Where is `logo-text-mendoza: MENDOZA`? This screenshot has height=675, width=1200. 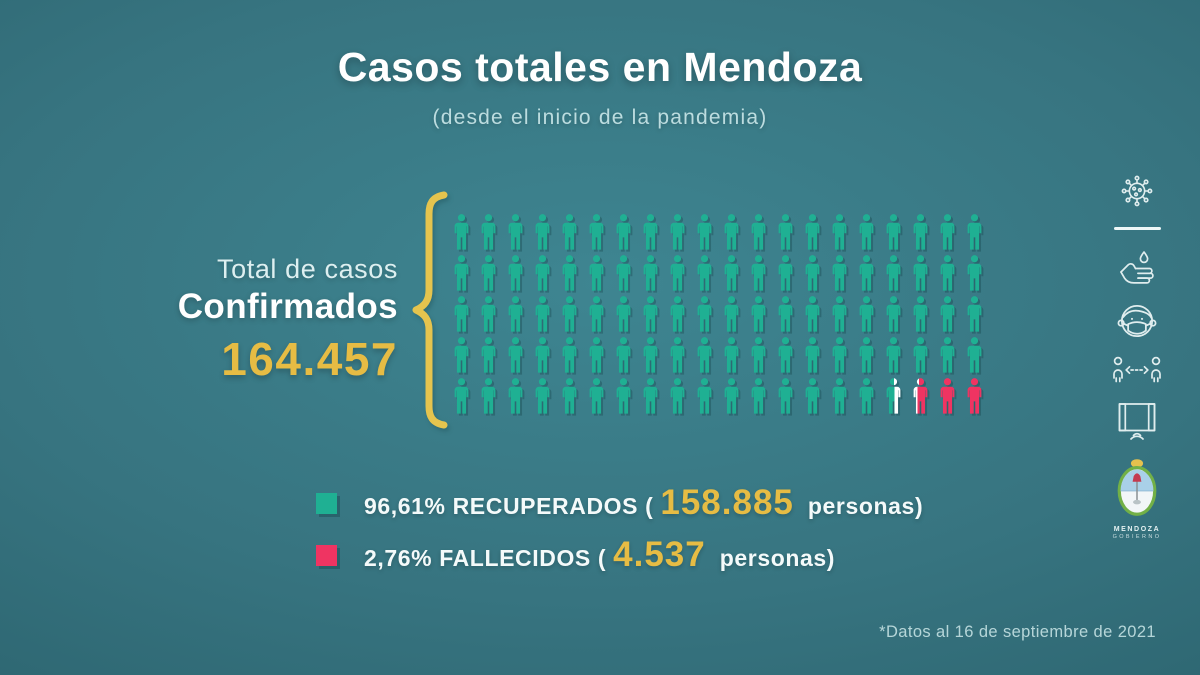
logo-text-mendoza: MENDOZA is located at coordinates (1137, 529).